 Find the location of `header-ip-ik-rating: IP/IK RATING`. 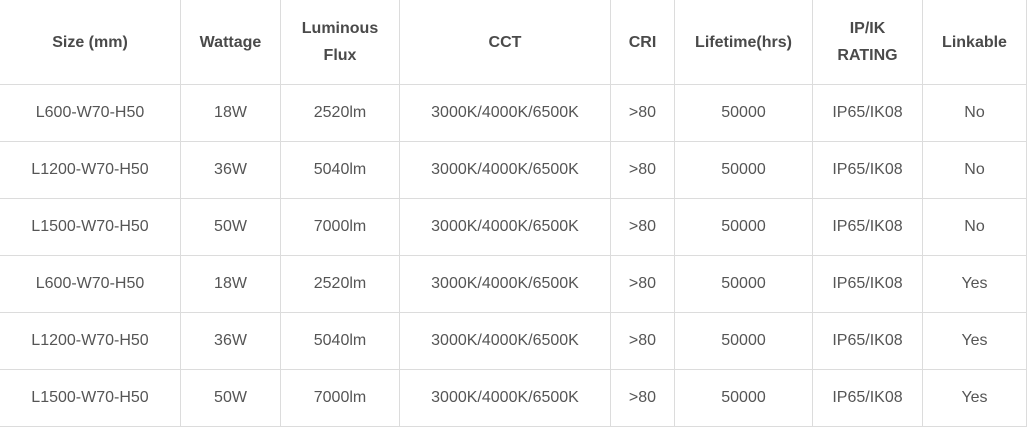

header-ip-ik-rating: IP/IK RATING is located at coordinates (867, 42).